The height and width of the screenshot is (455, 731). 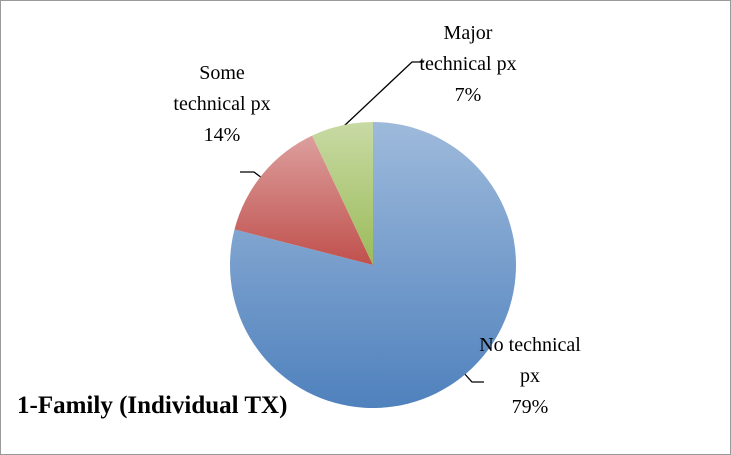 What do you see at coordinates (222, 88) in the screenshot?
I see `category-label: Some technical px` at bounding box center [222, 88].